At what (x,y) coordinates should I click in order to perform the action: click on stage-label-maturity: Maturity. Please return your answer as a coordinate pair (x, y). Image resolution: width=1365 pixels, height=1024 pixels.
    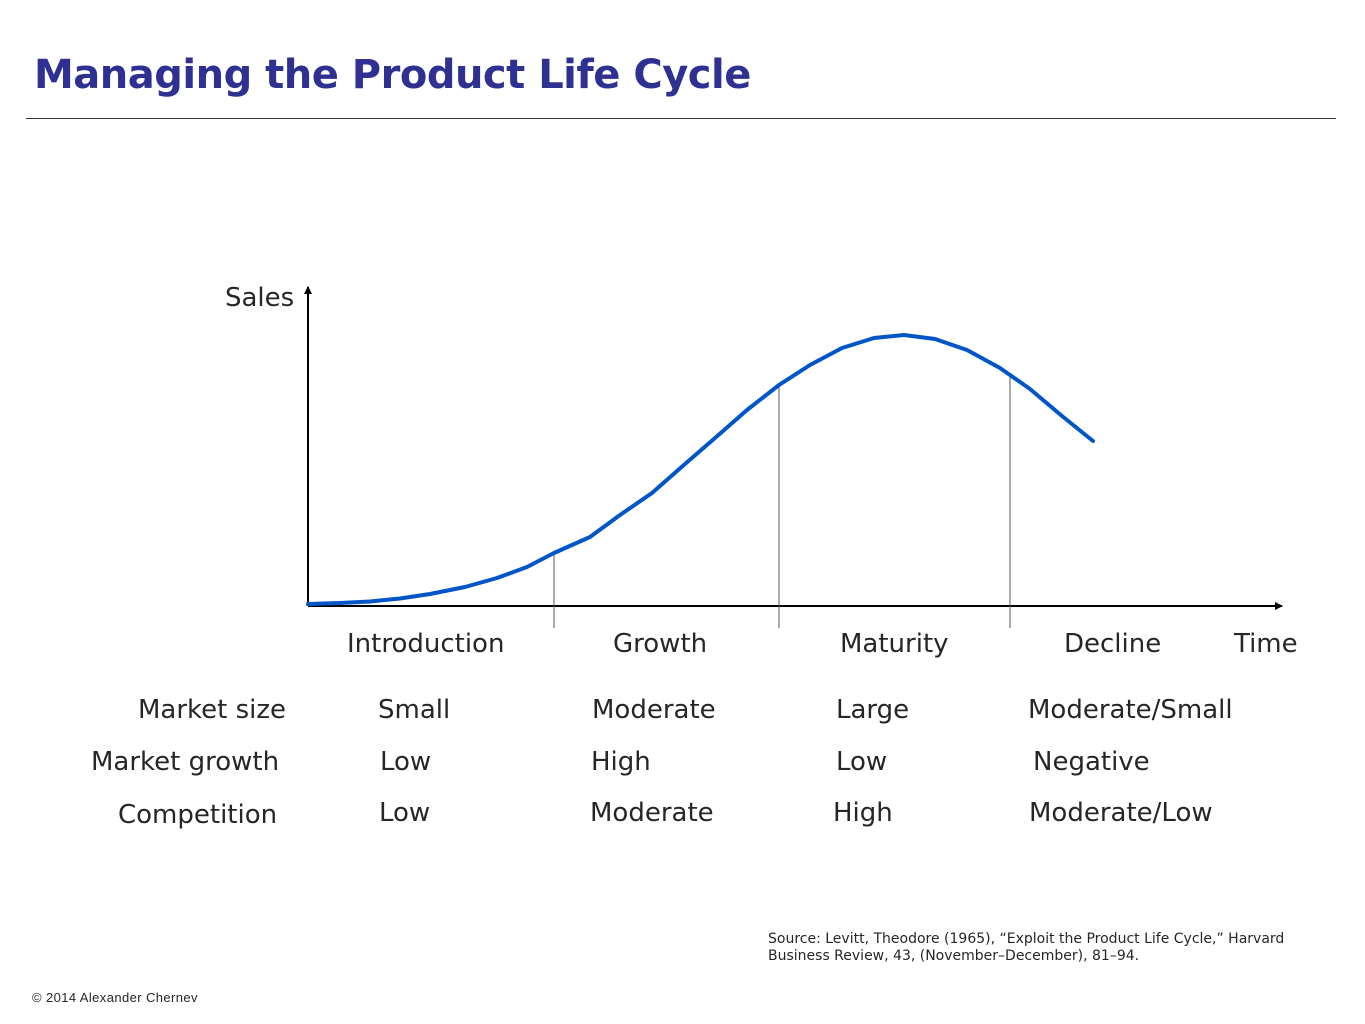
    Looking at the image, I should click on (894, 644).